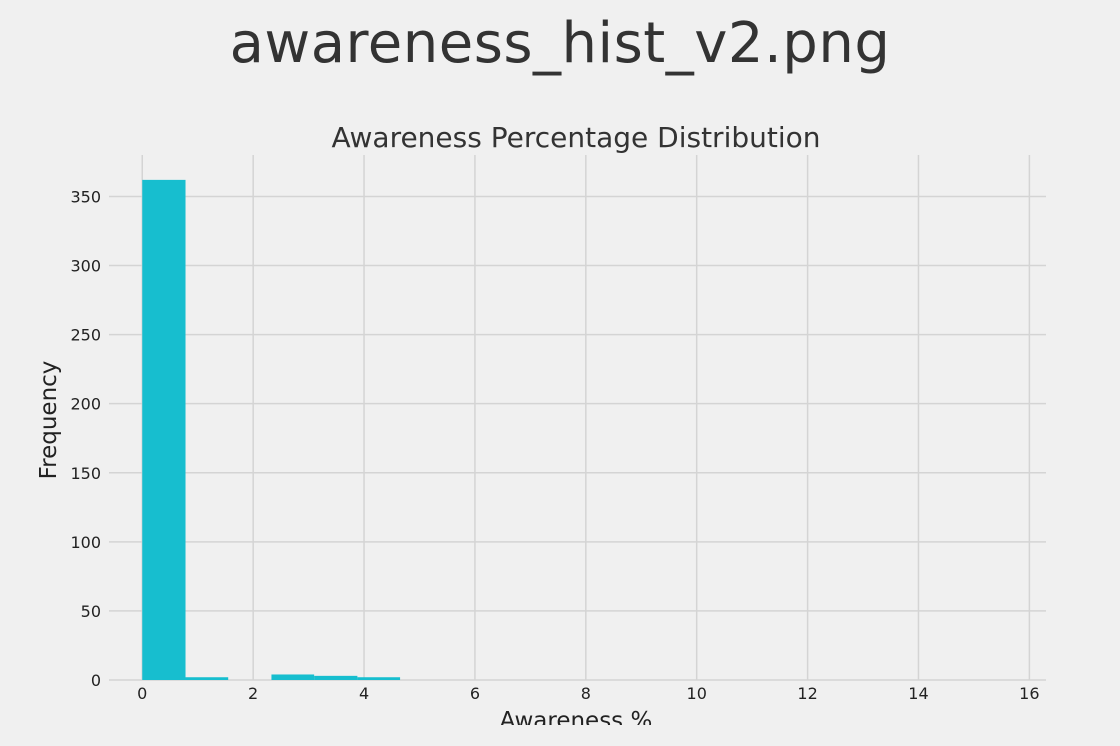 Image resolution: width=1120 pixels, height=746 pixels. Describe the element at coordinates (253, 693) in the screenshot. I see `x-tick-label: 2` at that location.